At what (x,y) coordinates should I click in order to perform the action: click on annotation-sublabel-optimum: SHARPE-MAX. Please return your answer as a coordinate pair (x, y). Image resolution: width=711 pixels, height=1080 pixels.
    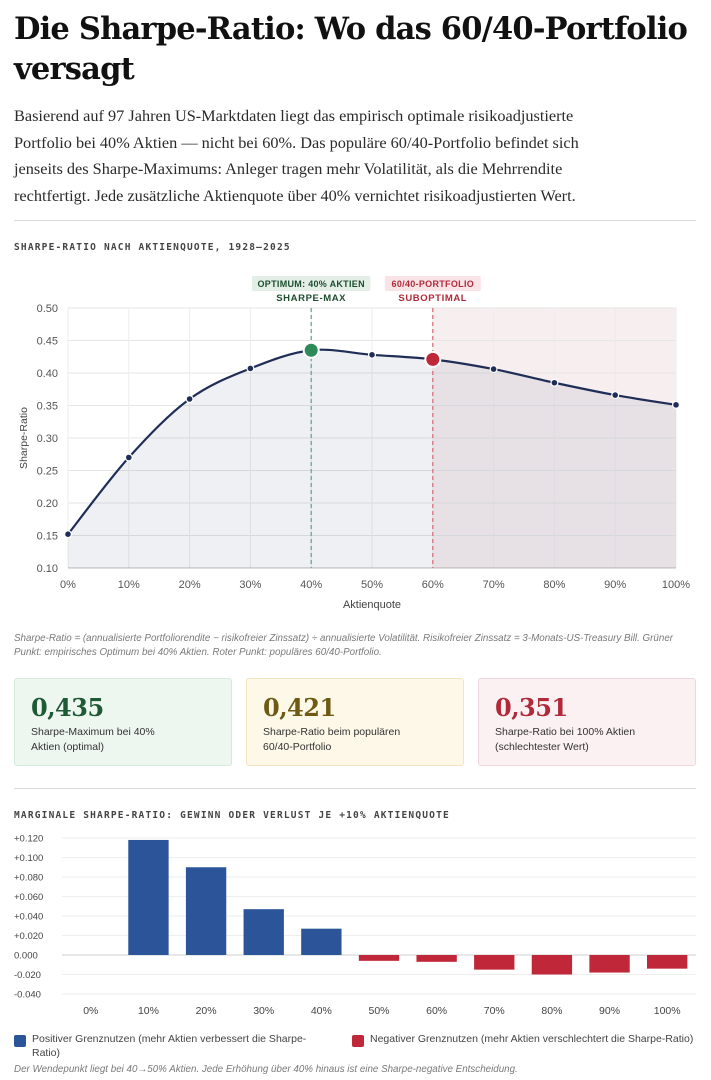
    Looking at the image, I should click on (311, 298).